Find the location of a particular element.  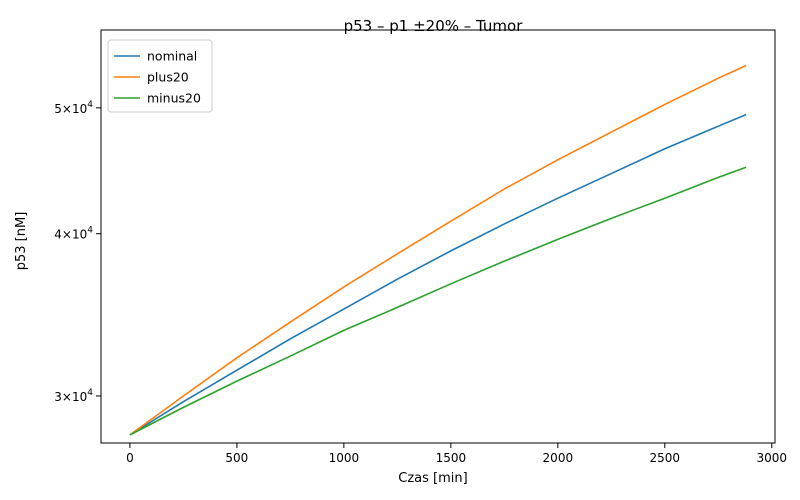

x-tick-label-3: 1500 is located at coordinates (451, 458).